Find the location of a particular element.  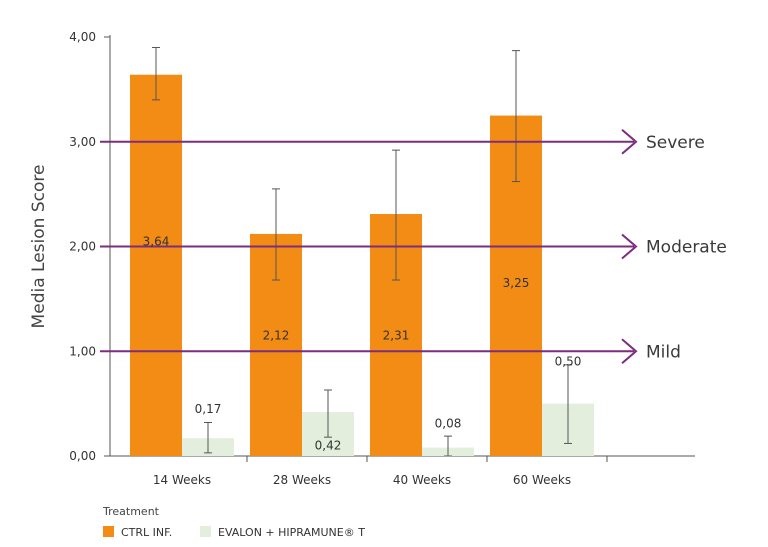

data-label-ctrl-inf: 3,25 is located at coordinates (516, 283).